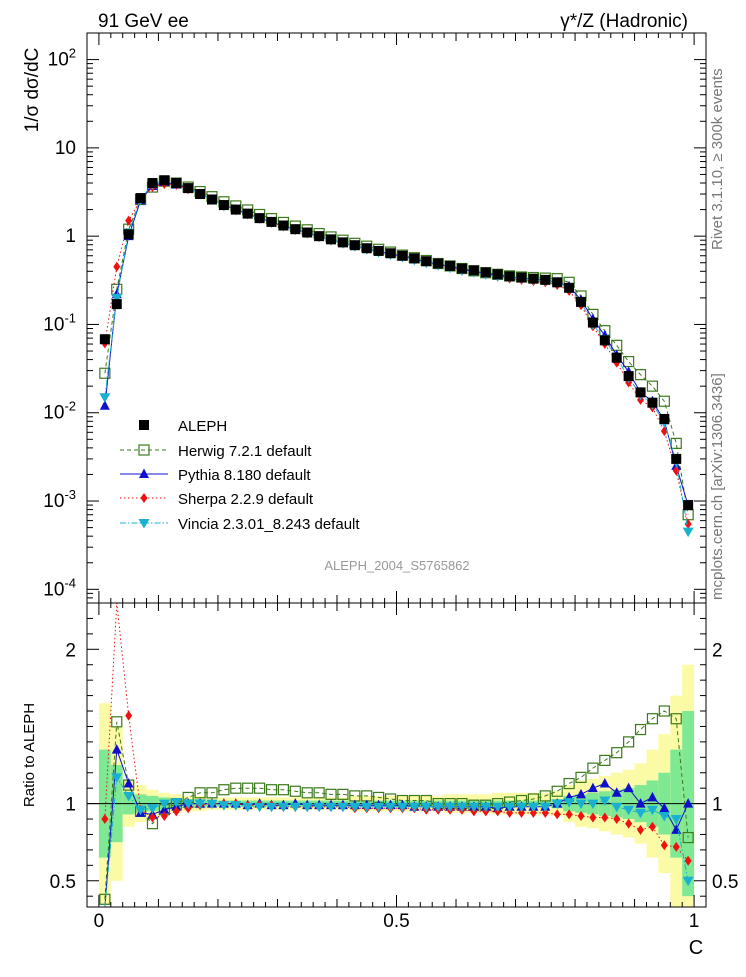 Image resolution: width=746 pixels, height=977 pixels. I want to click on main-y-tick-label: 10⁻⁴, so click(59, 587).